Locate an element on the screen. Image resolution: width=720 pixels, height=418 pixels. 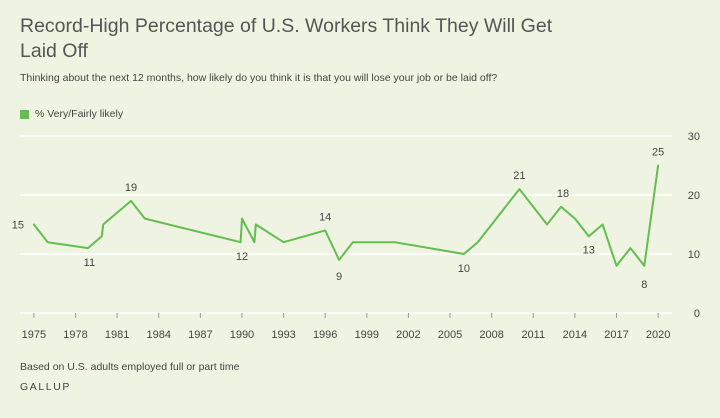
legend-swatch is located at coordinates (24, 114).